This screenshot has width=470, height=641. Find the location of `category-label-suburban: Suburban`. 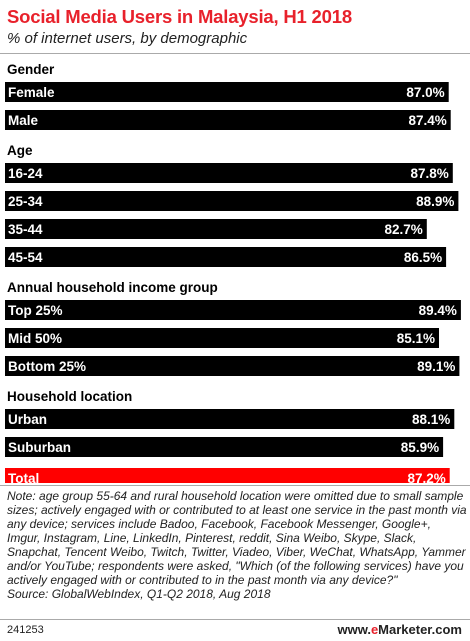

category-label-suburban: Suburban is located at coordinates (39, 447).